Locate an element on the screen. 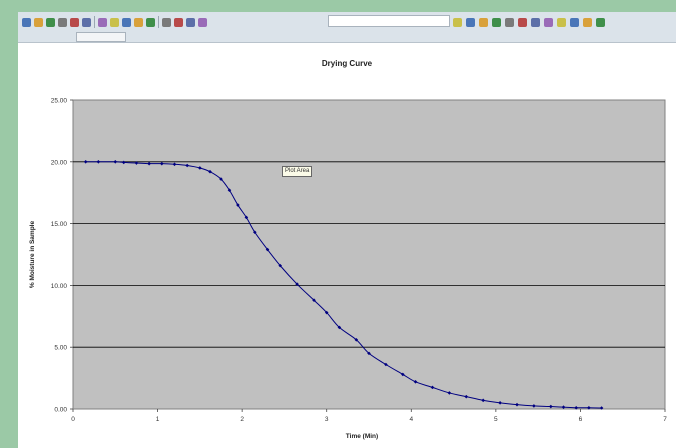 The height and width of the screenshot is (448, 676). save-icon is located at coordinates (50, 22).